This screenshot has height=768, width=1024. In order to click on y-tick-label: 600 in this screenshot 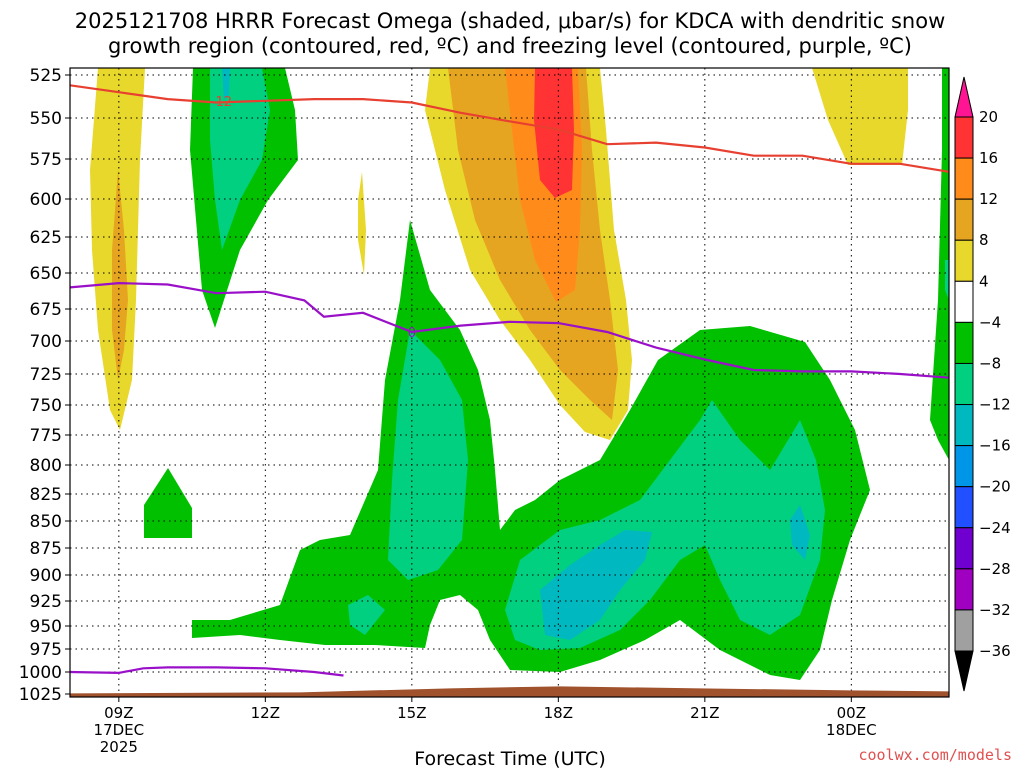, I will do `click(46, 200)`.